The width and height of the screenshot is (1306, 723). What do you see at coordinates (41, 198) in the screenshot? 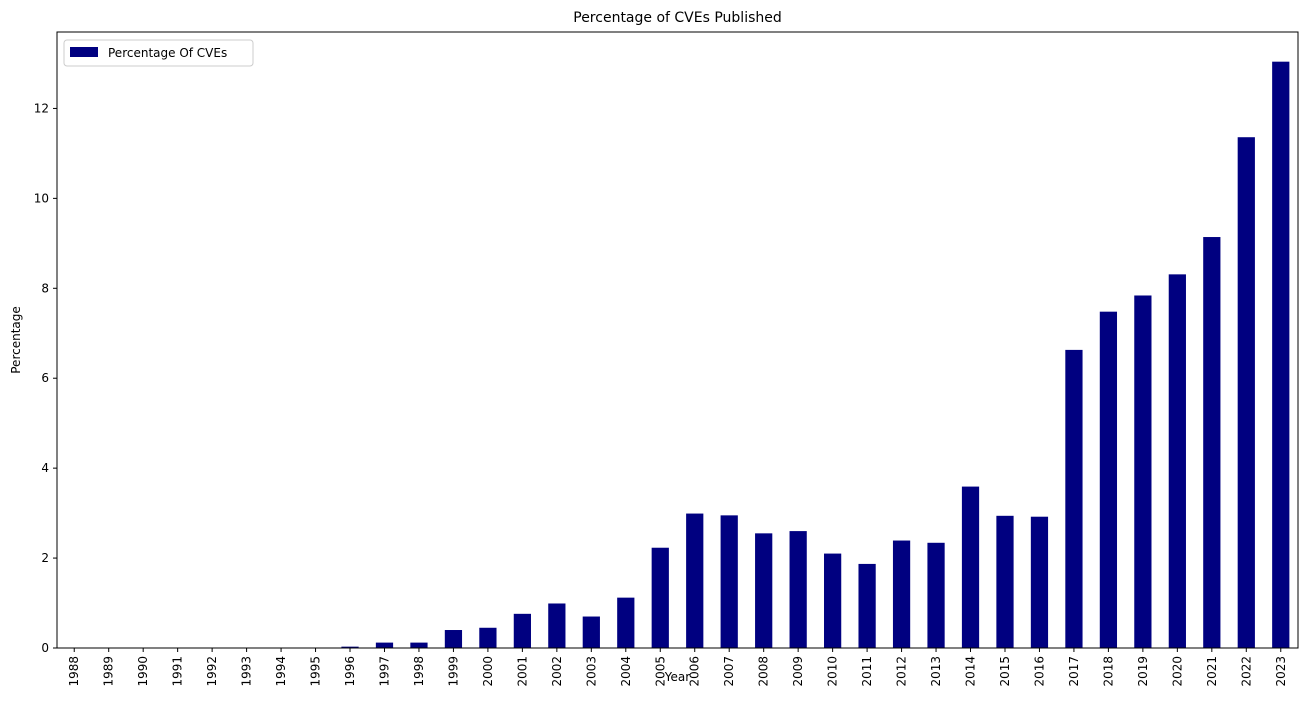
I see `y-tick-label: 10` at bounding box center [41, 198].